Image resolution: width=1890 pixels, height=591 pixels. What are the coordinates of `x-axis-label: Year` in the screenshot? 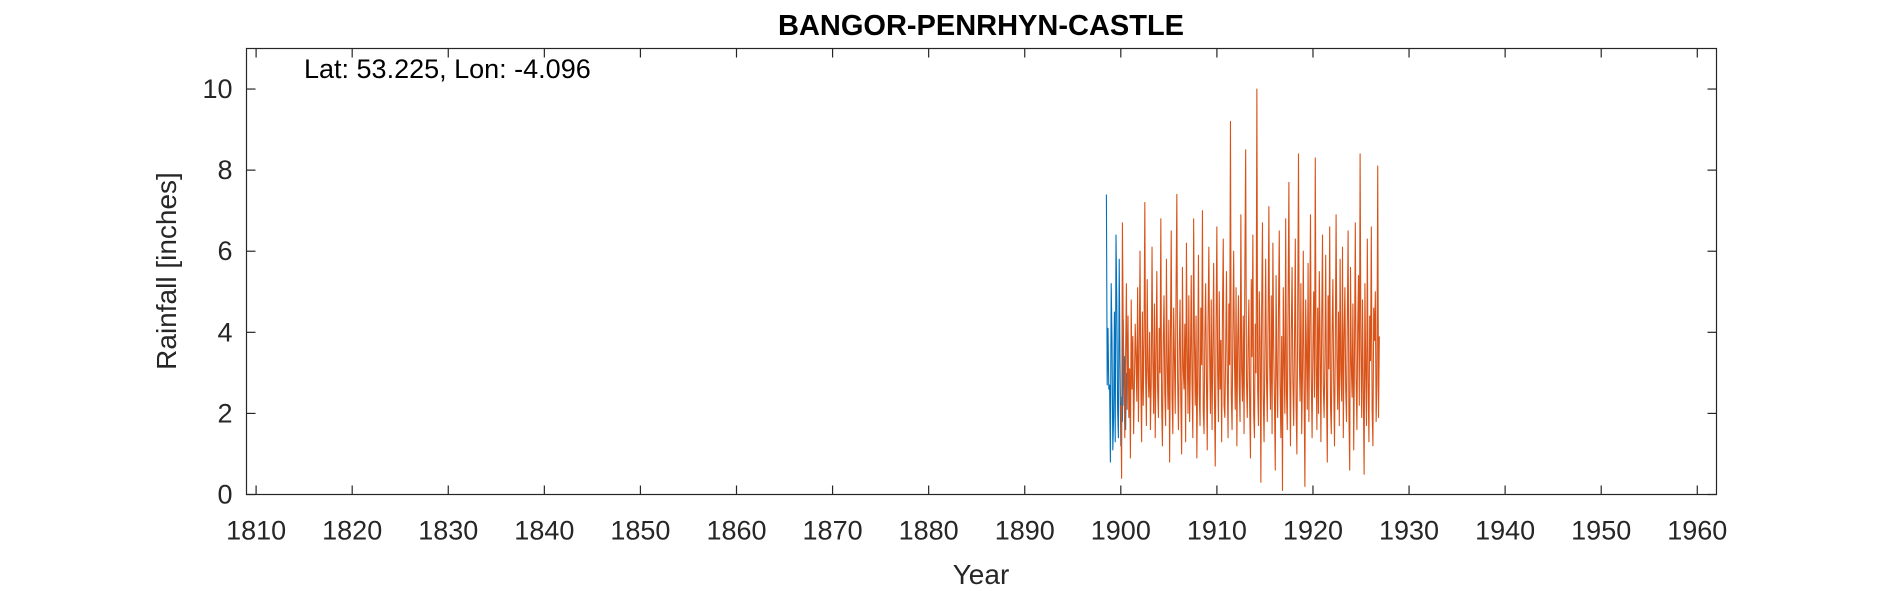 It's located at (981, 574).